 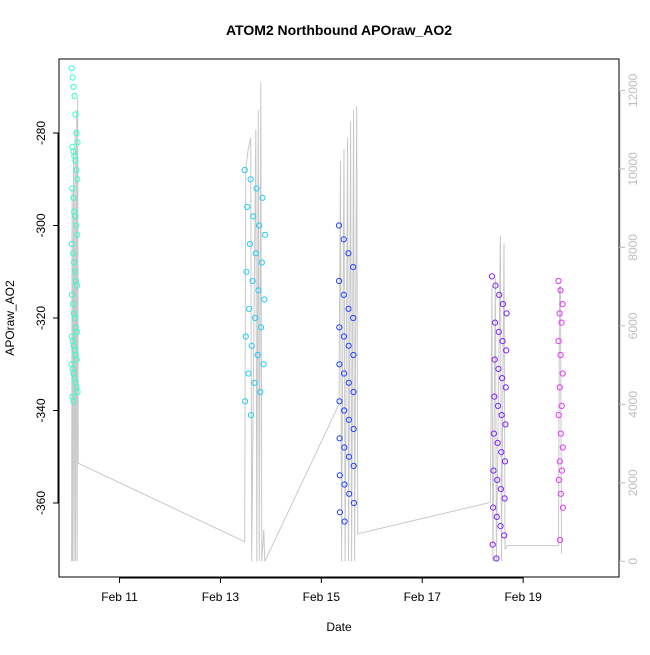 I want to click on y2-tick-label: 2000, so click(x=633, y=482).